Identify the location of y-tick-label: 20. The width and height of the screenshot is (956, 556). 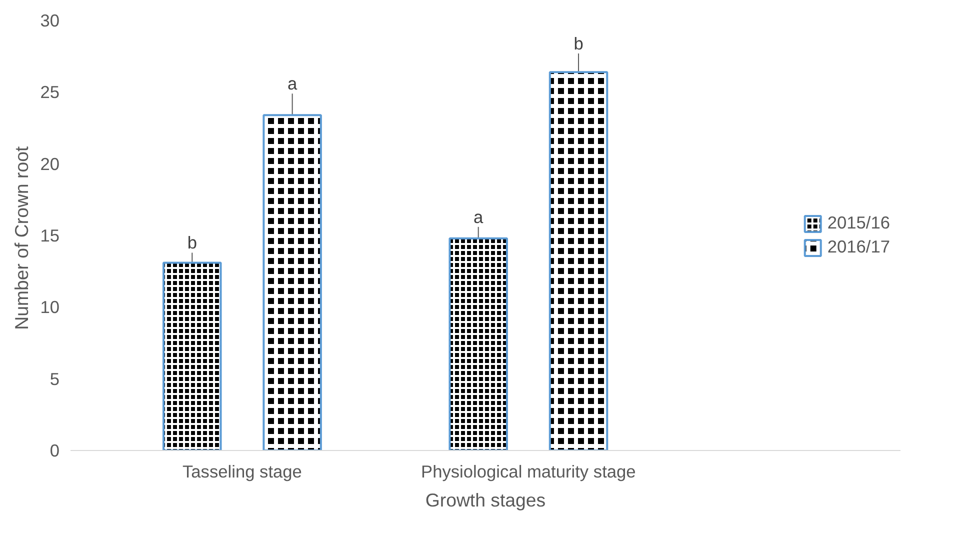
(50, 164).